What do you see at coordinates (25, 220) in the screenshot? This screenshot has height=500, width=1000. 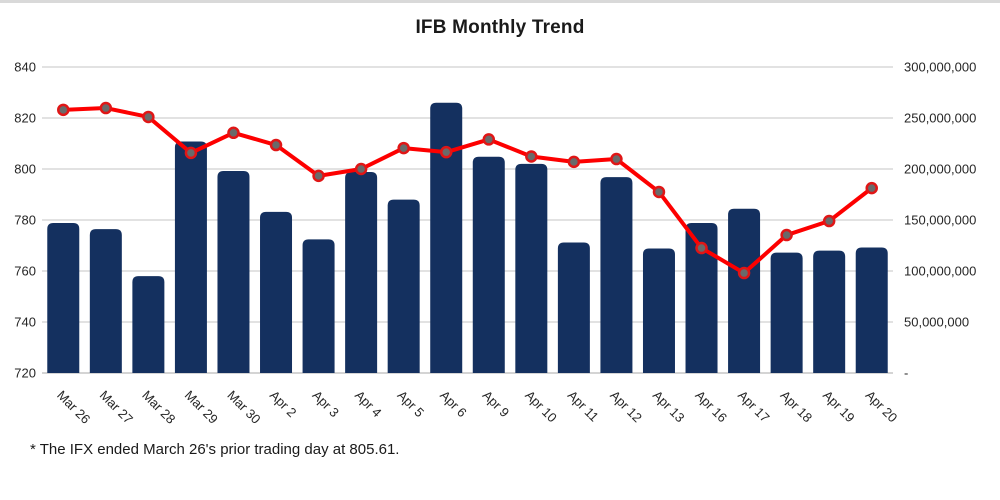 I see `left-axis-tick-label: 780` at bounding box center [25, 220].